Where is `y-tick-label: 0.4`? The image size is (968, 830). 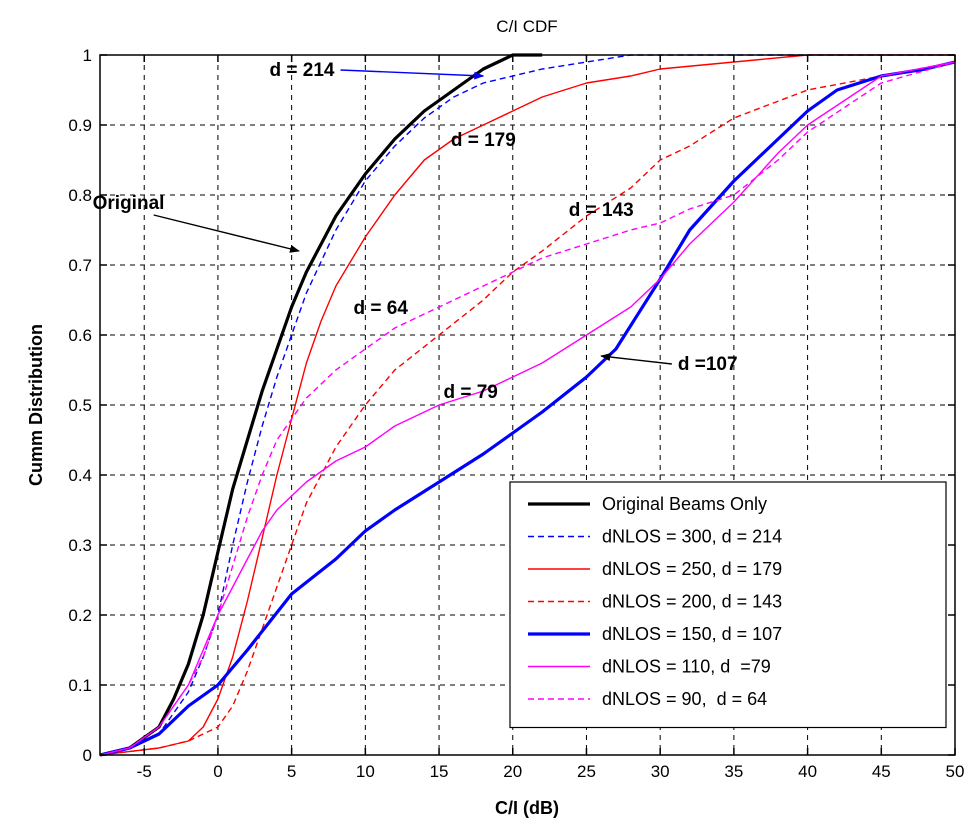
y-tick-label: 0.4 is located at coordinates (80, 475).